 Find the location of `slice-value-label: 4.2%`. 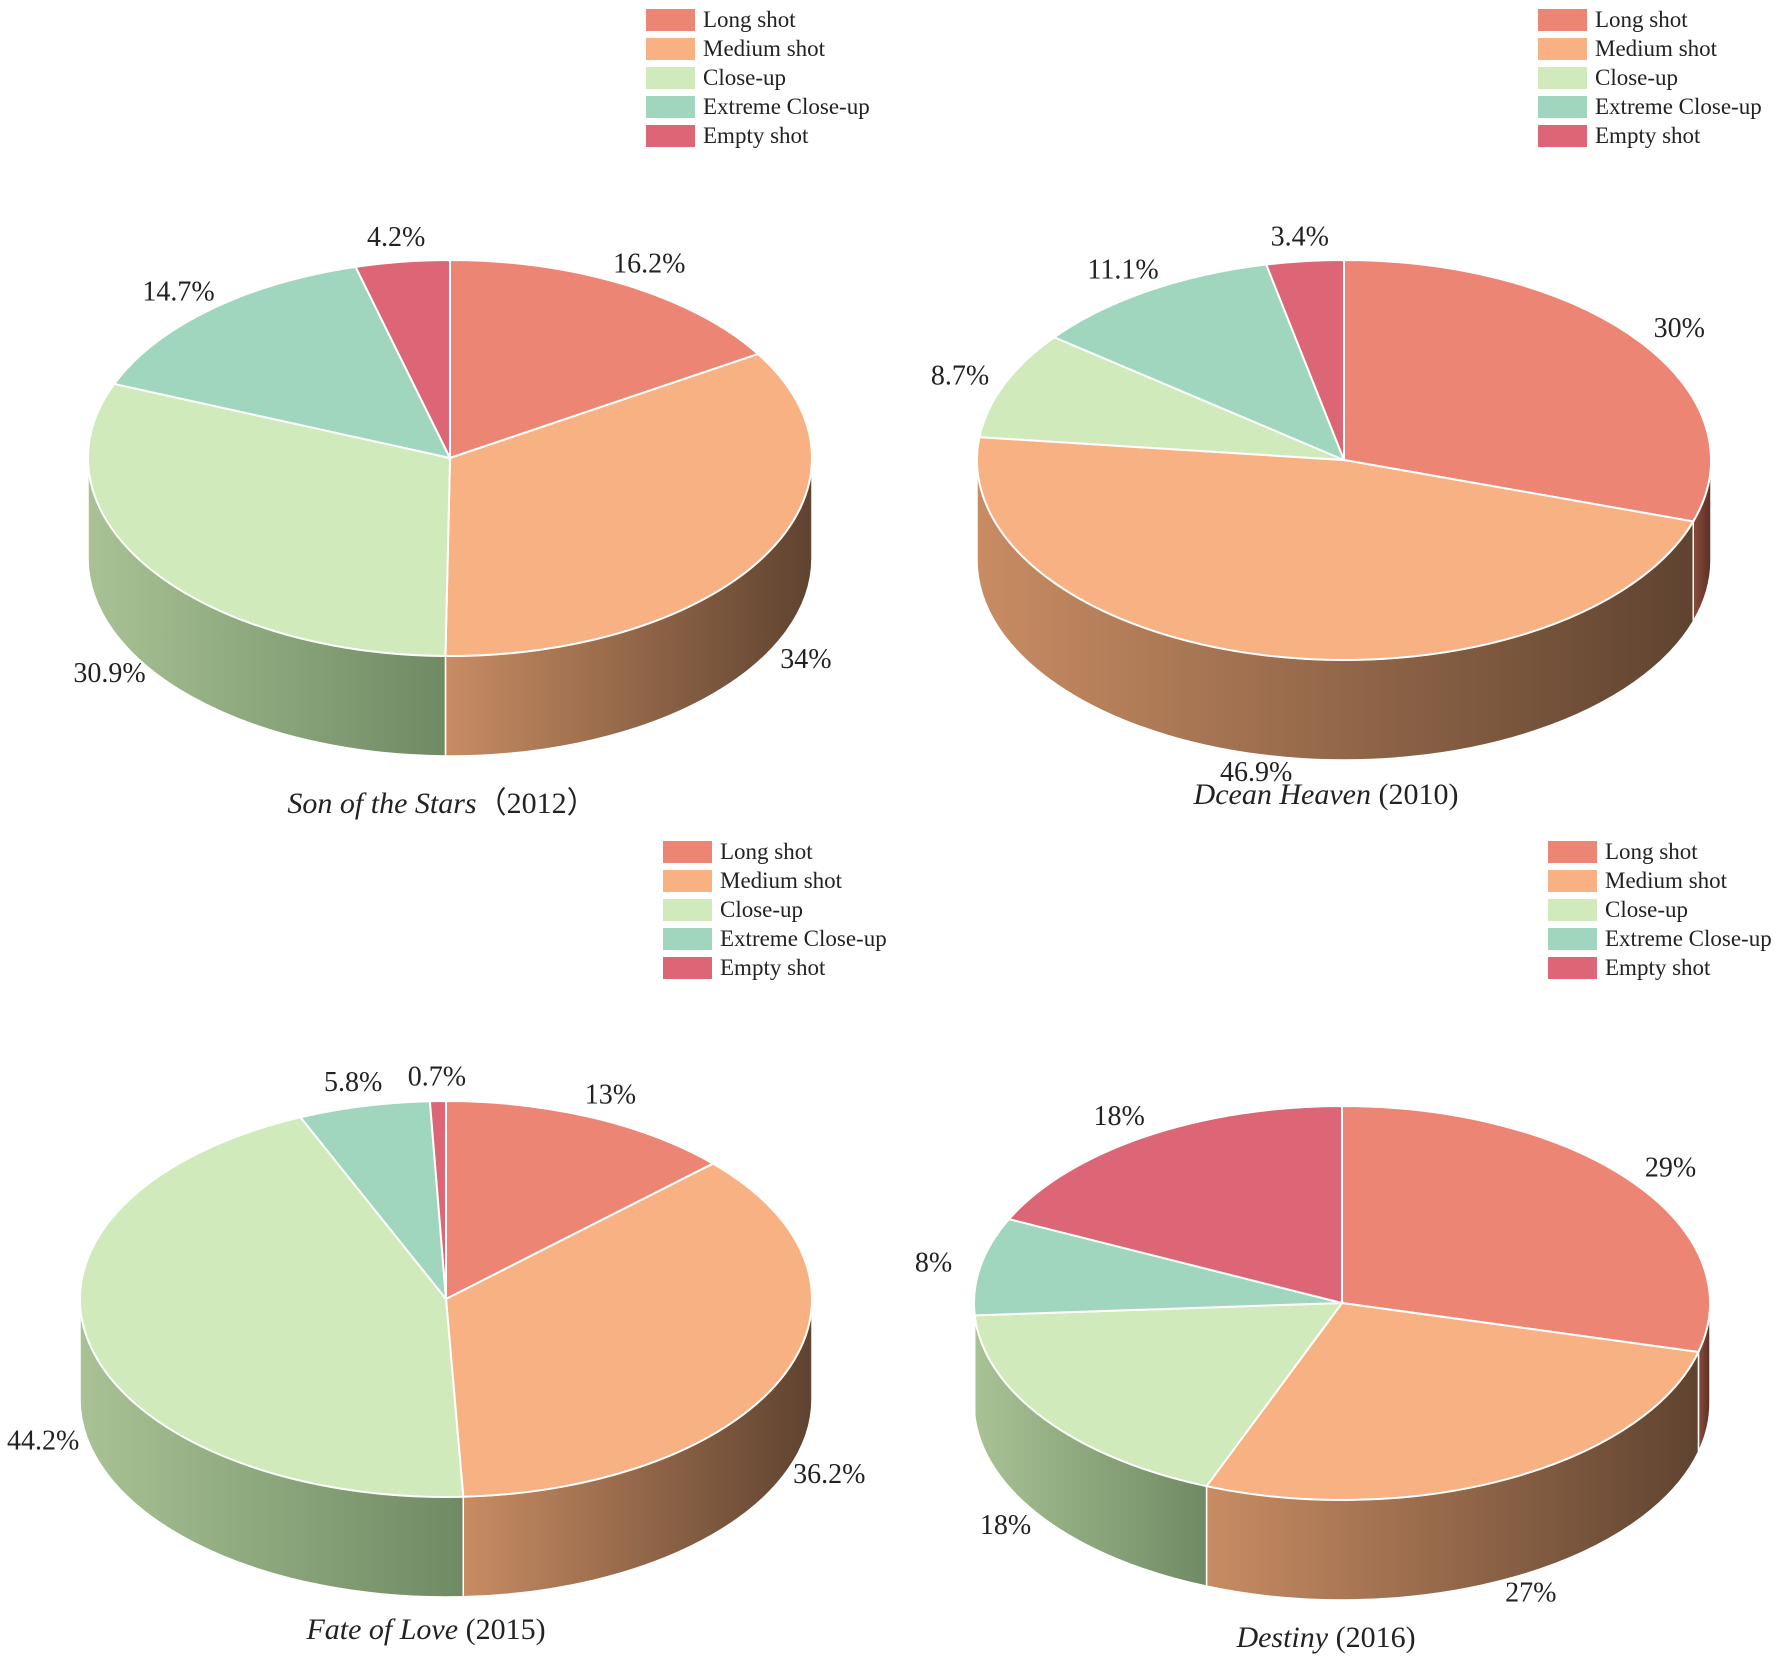

slice-value-label: 4.2% is located at coordinates (396, 237).